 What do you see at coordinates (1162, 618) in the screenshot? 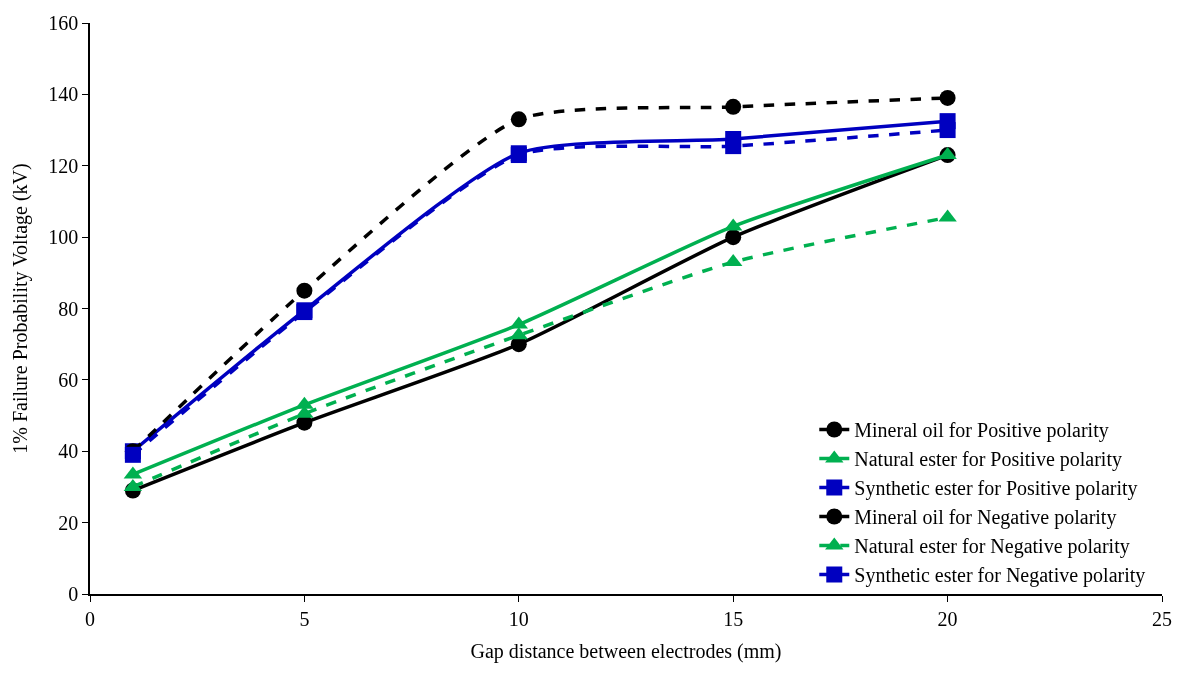
I see `x-tick-label: 25` at bounding box center [1162, 618].